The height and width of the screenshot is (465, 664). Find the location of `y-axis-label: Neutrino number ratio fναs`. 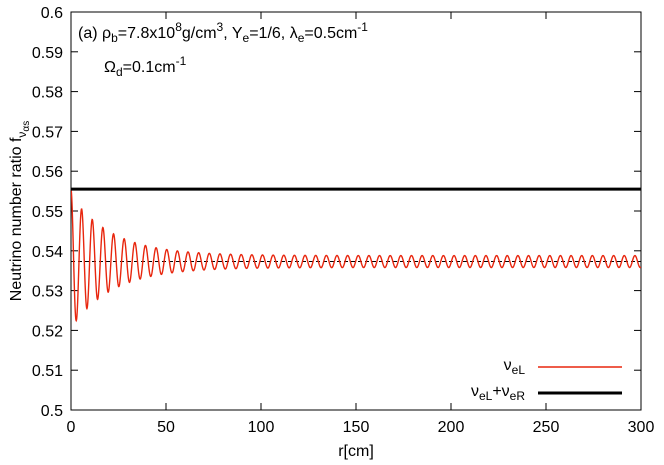

y-axis-label: Neutrino number ratio fναs is located at coordinates (20, 211).